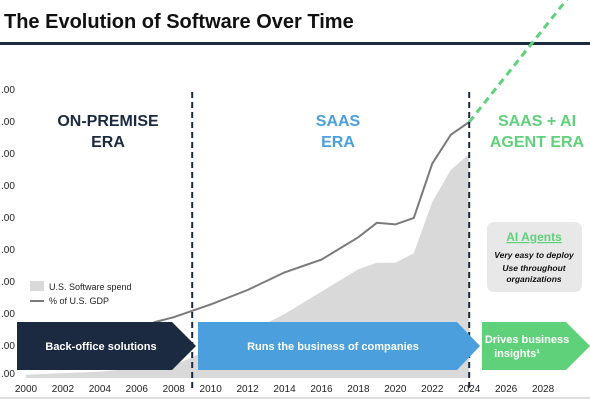 This screenshot has height=410, width=590. What do you see at coordinates (534, 279) in the screenshot?
I see `callout-line3: organizations` at bounding box center [534, 279].